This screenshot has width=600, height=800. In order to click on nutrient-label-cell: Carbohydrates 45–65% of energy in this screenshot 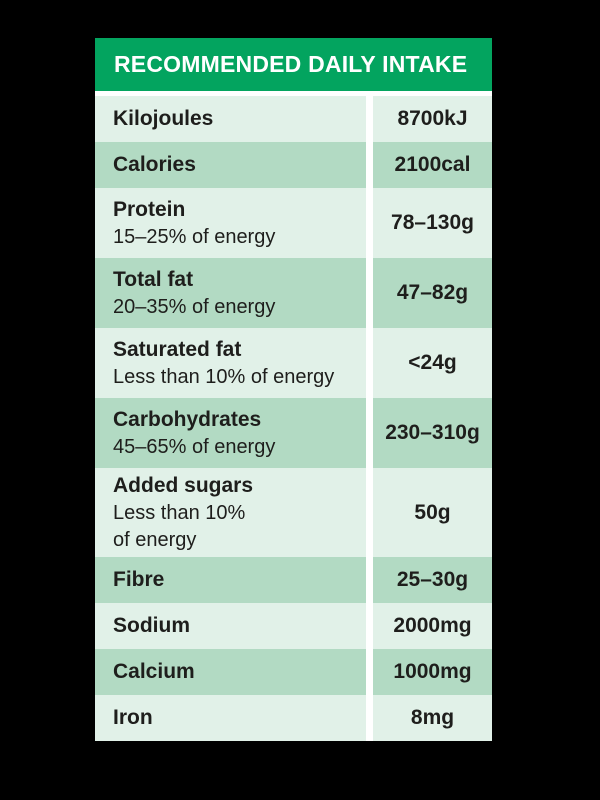, I will do `click(230, 433)`.